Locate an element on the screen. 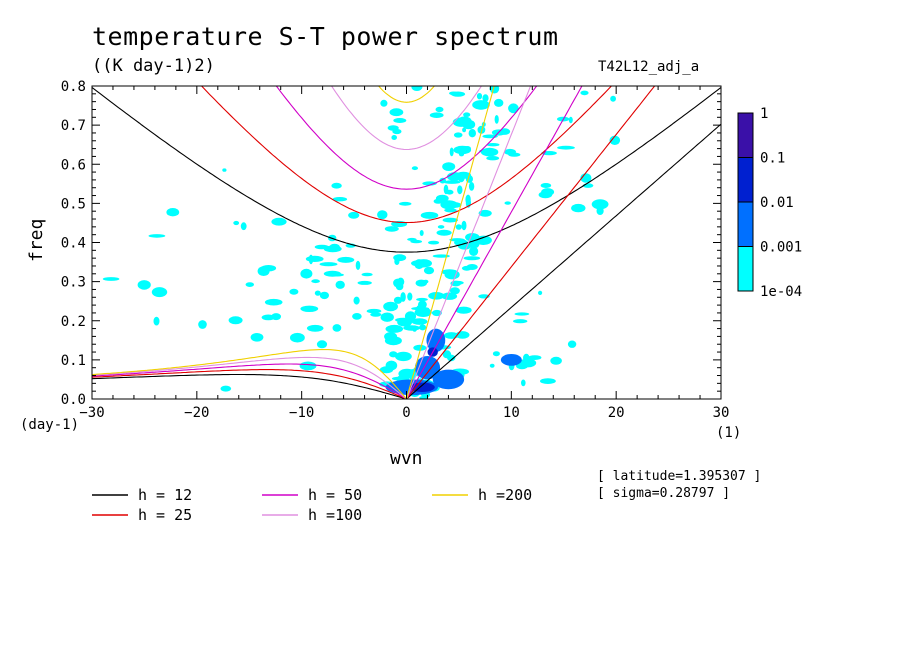  x-axis-label: wvn is located at coordinates (406, 458).